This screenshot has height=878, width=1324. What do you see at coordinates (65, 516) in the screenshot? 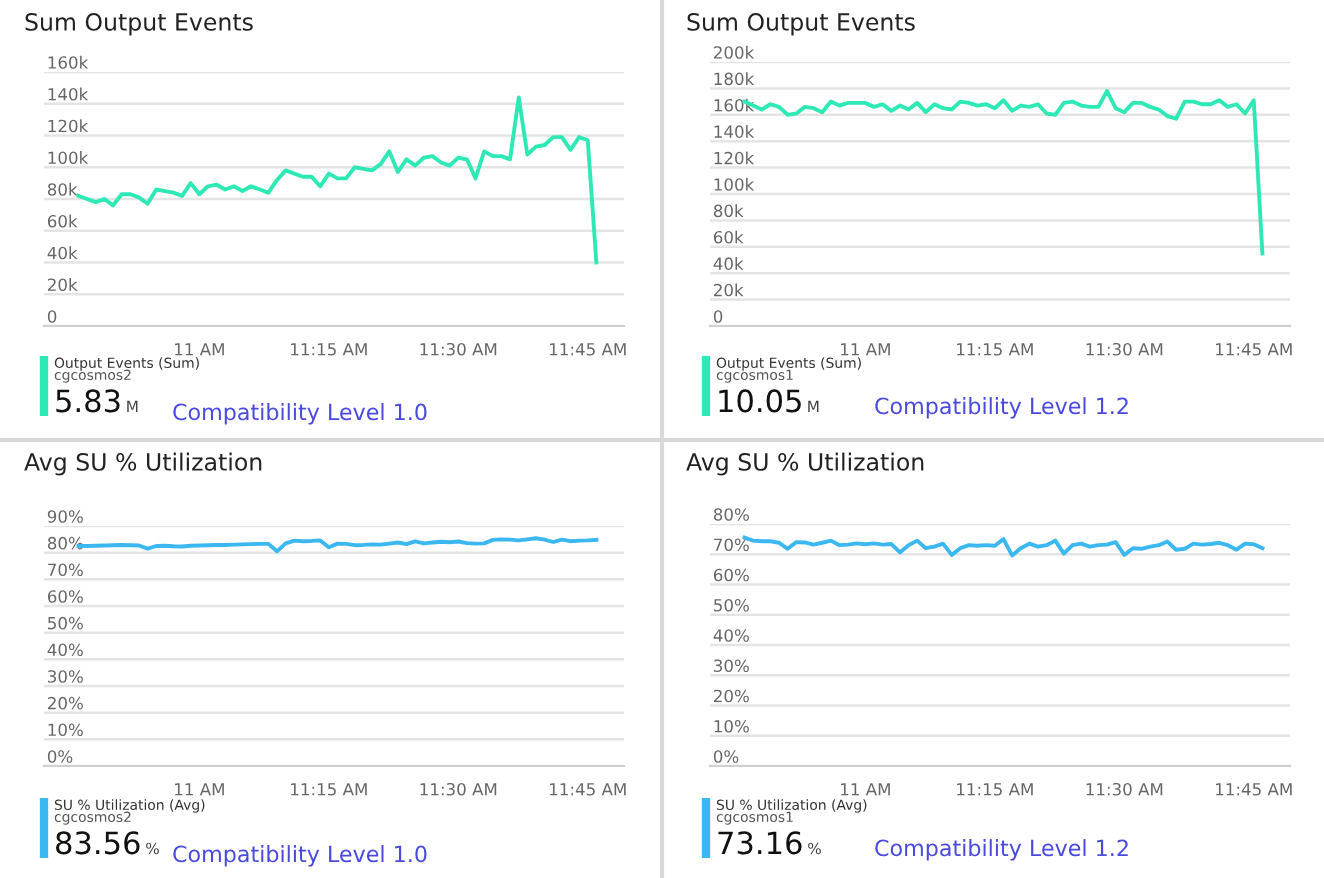
I see `y-tick-label: 90%` at bounding box center [65, 516].